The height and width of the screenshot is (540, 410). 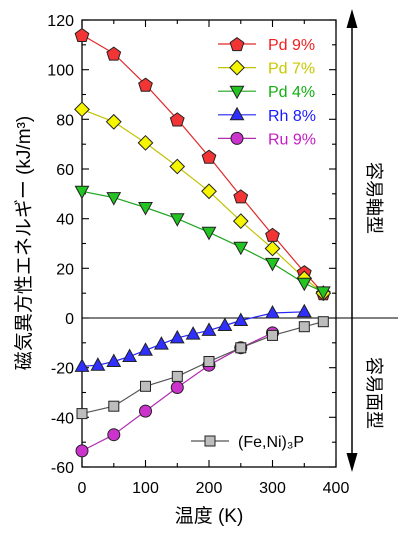 I want to click on legend-entry-fe-ni-p: (Fe,Ni)₃P, so click(x=247, y=442).